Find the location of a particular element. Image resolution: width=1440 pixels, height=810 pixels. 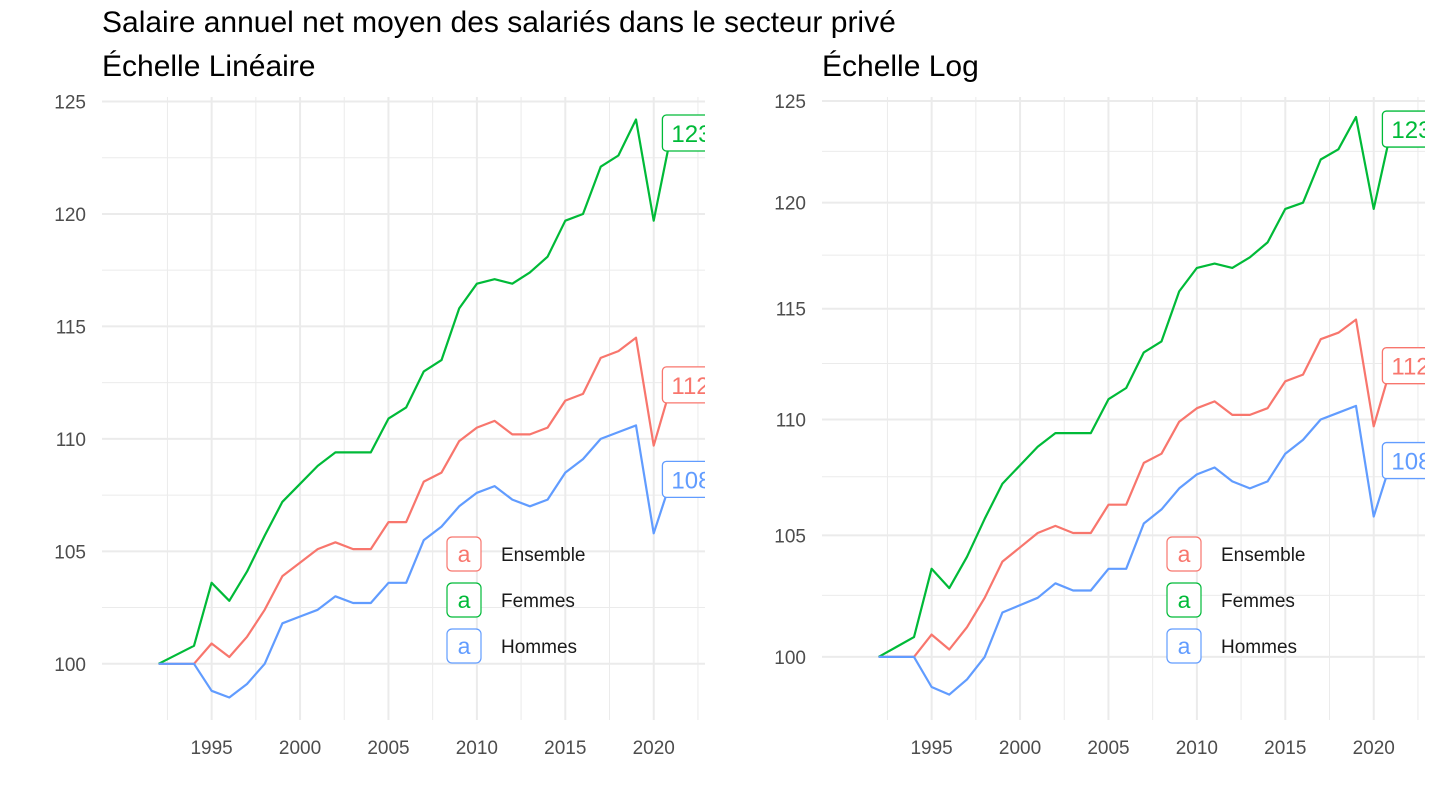

series-line-ensemble is located at coordinates (415, 500).